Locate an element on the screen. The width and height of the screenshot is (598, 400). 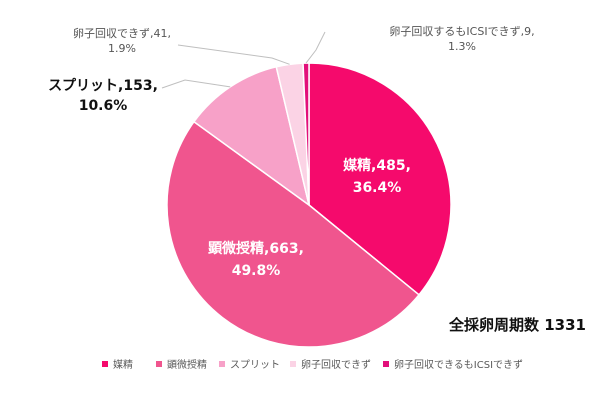
legend-item: 媒精 is located at coordinates (117, 364).